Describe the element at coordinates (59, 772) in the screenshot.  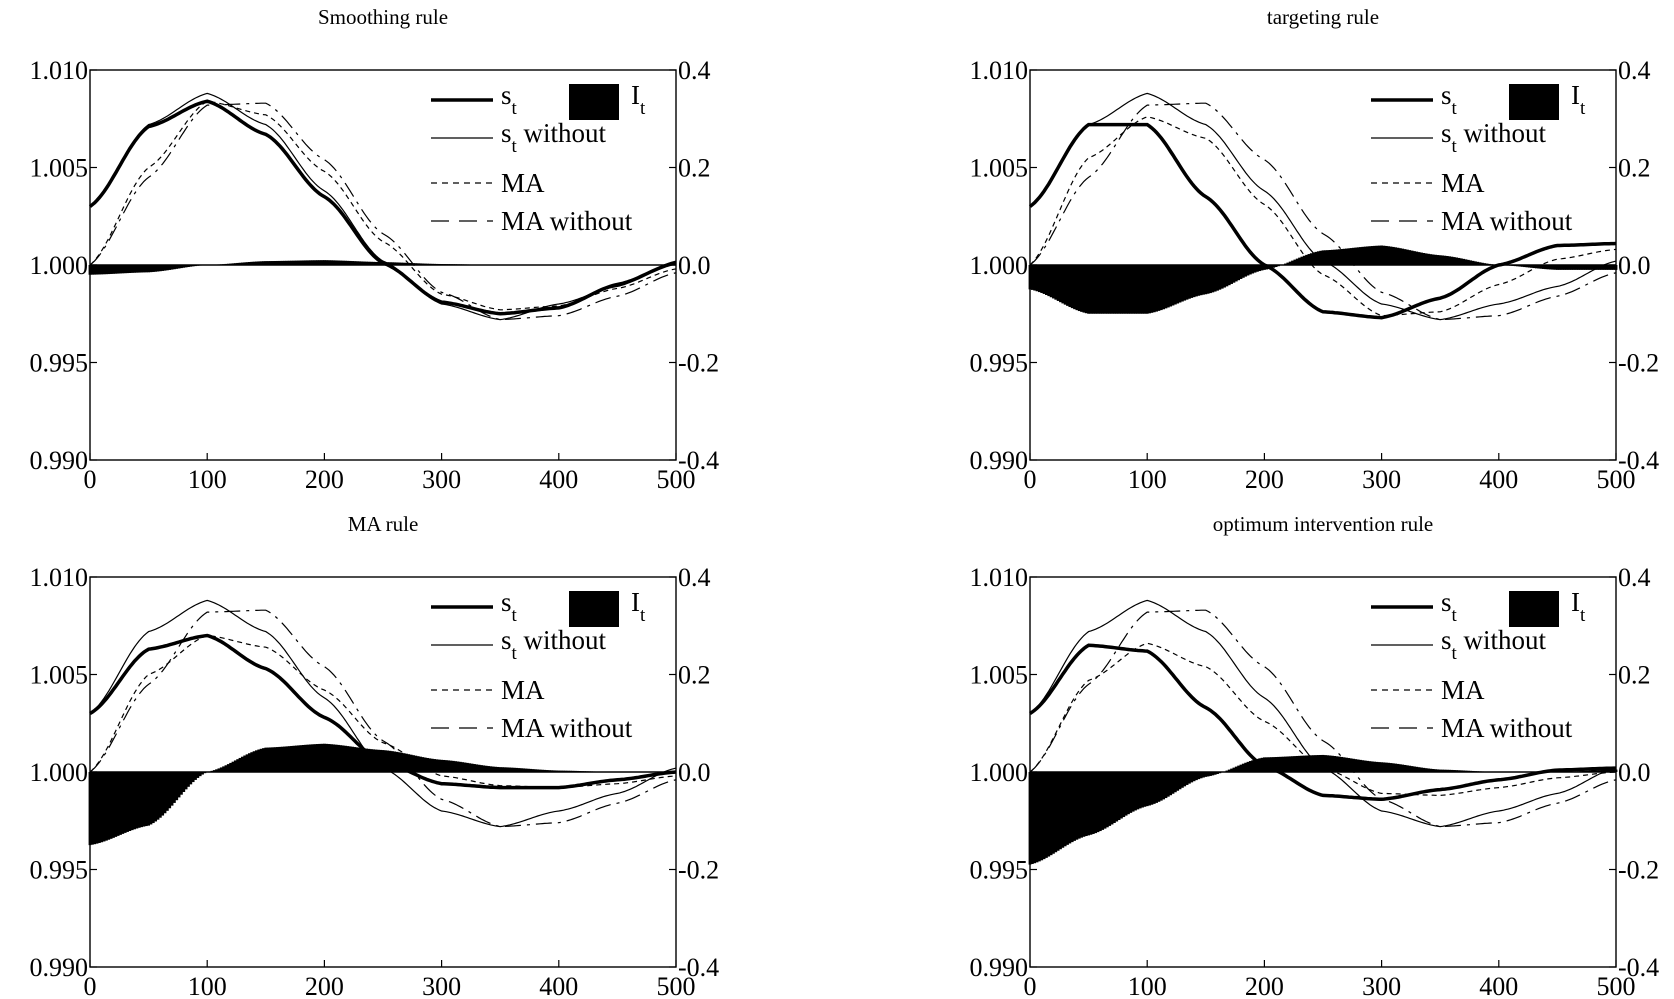
I see `y-tick-label: 1.000` at that location.